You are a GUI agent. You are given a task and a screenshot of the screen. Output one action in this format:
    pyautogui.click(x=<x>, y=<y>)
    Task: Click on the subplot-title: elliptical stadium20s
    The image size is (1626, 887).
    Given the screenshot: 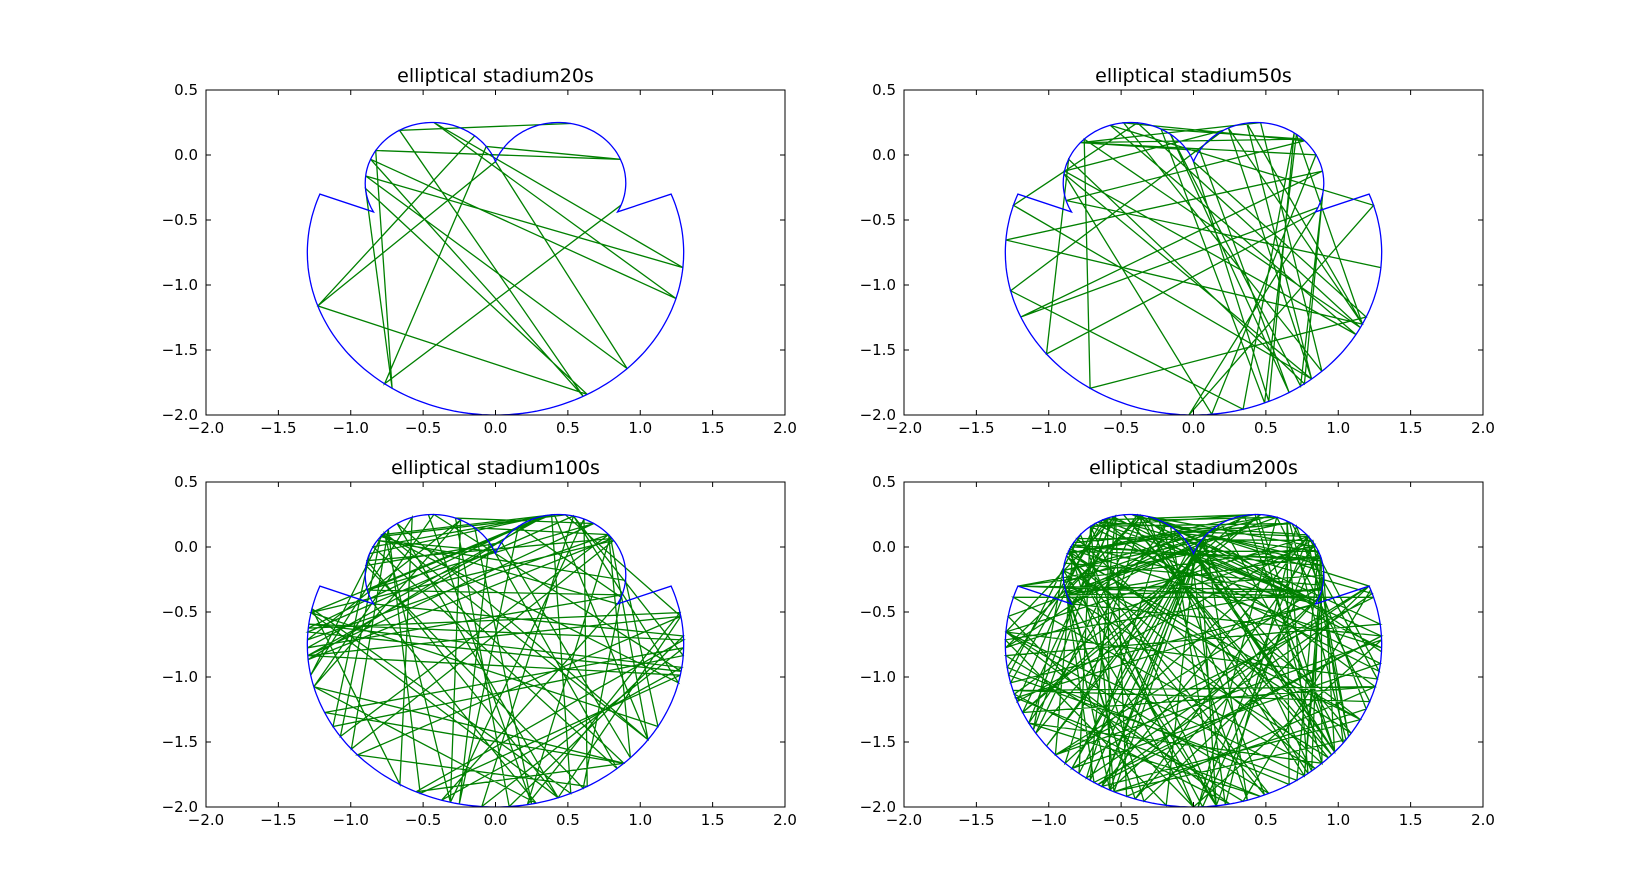 What is the action you would take?
    pyautogui.click(x=495, y=76)
    